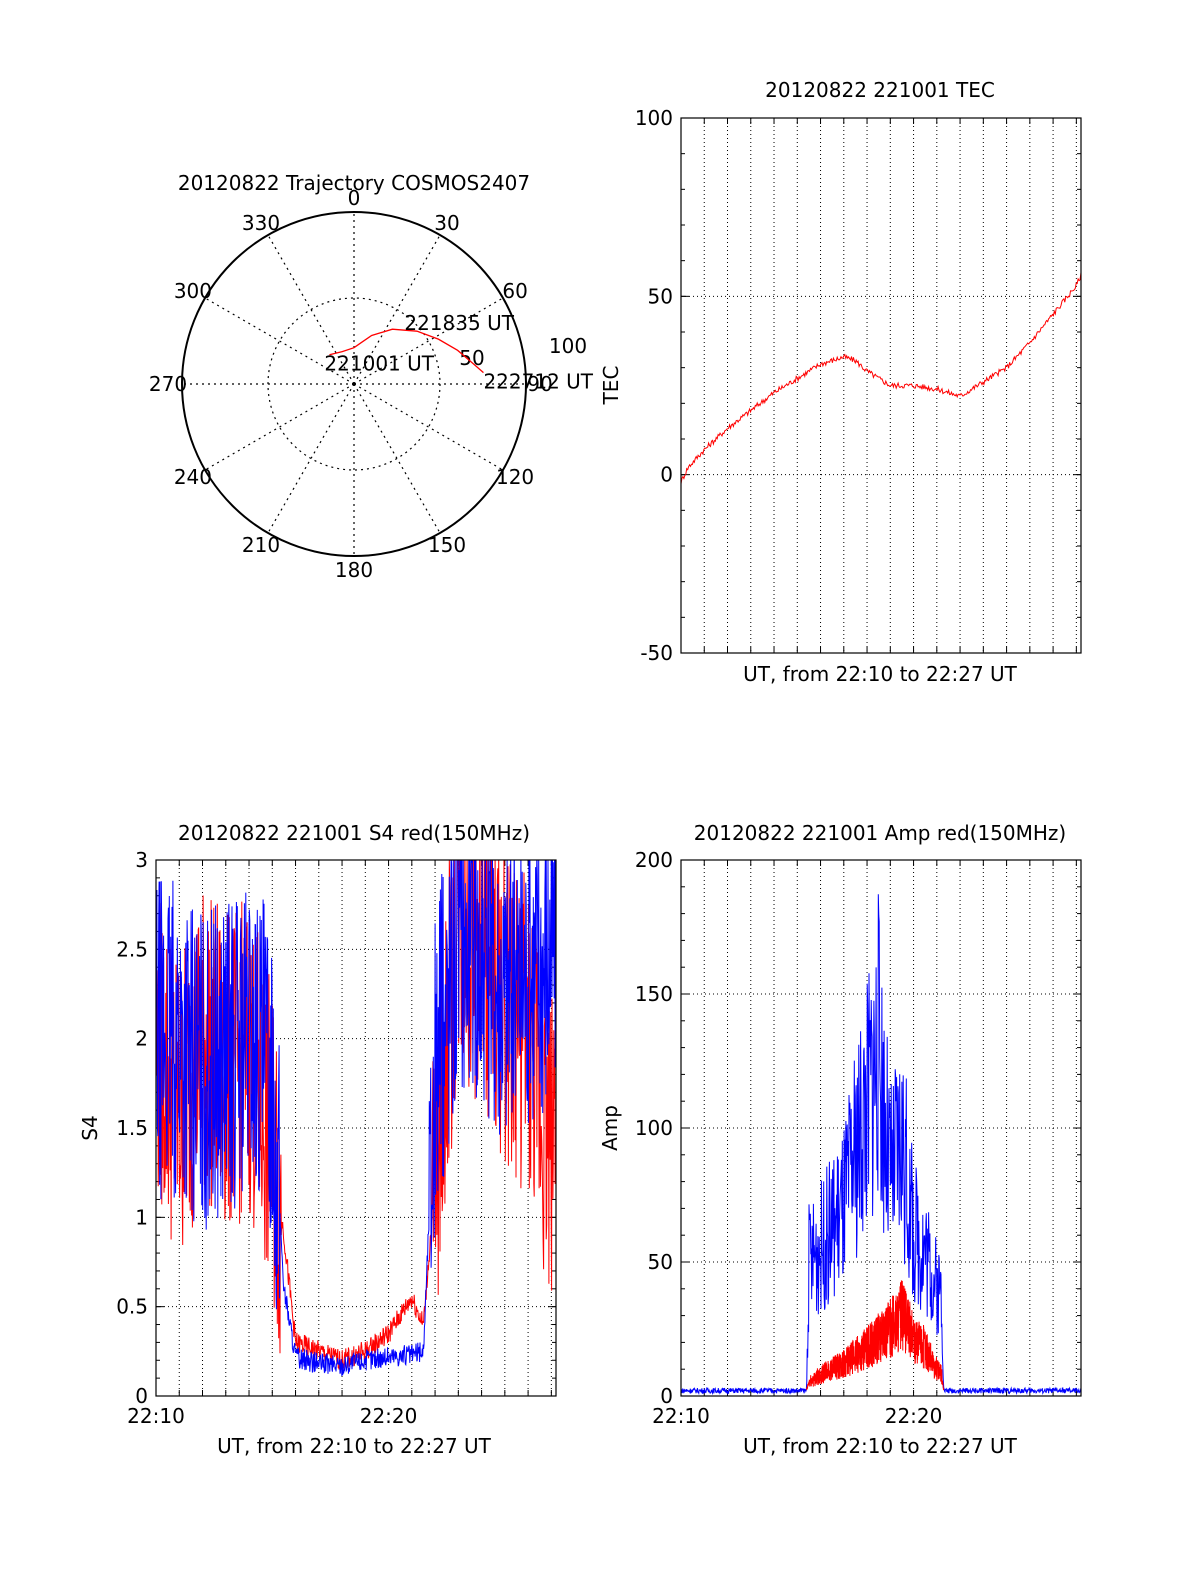  What do you see at coordinates (523, 352) in the screenshot?
I see `polar-radial-labels: 50 100` at bounding box center [523, 352].